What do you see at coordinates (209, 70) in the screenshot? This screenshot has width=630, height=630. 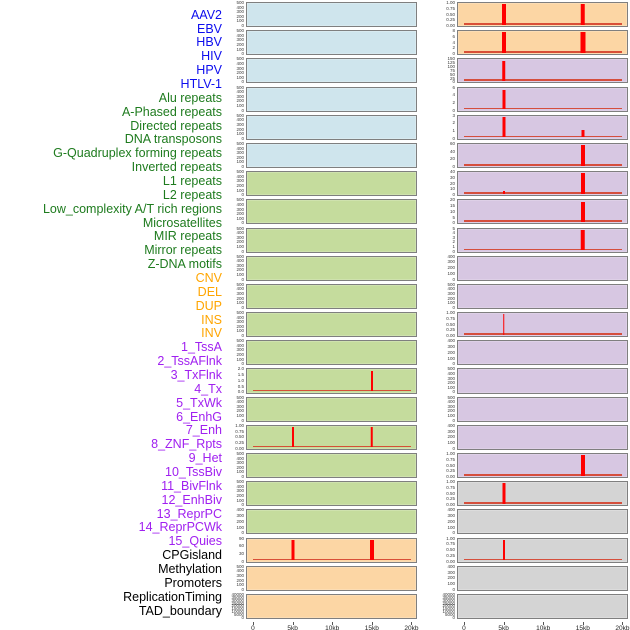 I see `track-label: HPV` at bounding box center [209, 70].